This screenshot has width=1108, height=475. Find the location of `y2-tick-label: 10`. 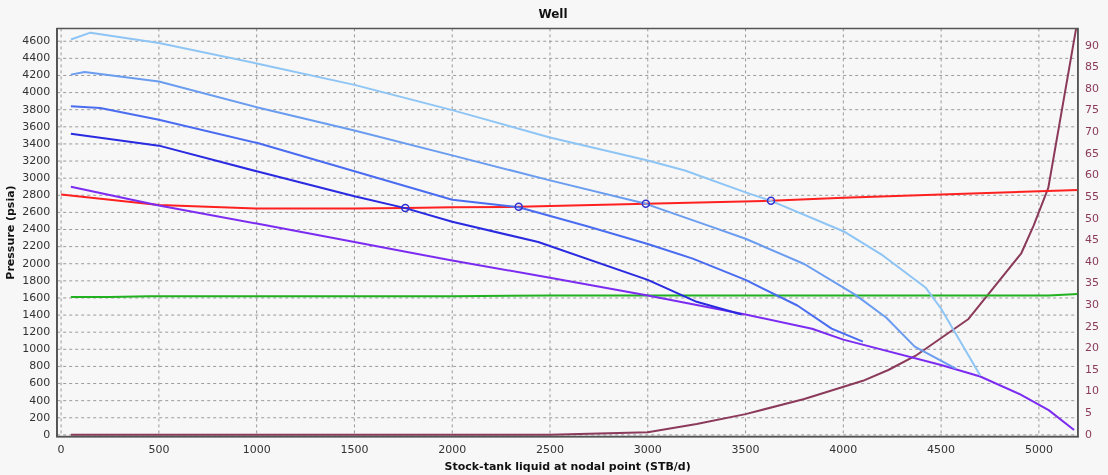

y2-tick-label: 10 is located at coordinates (1092, 391).